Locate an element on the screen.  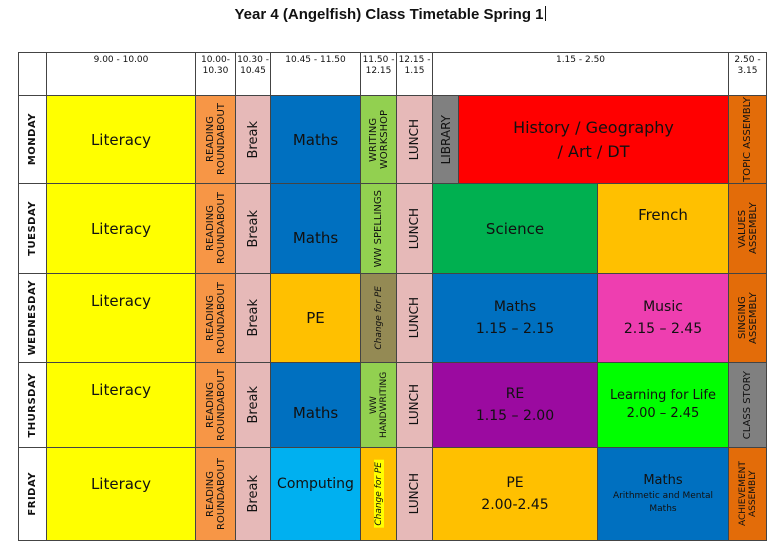
day-text: TUESDAY is located at coordinates (32, 228).